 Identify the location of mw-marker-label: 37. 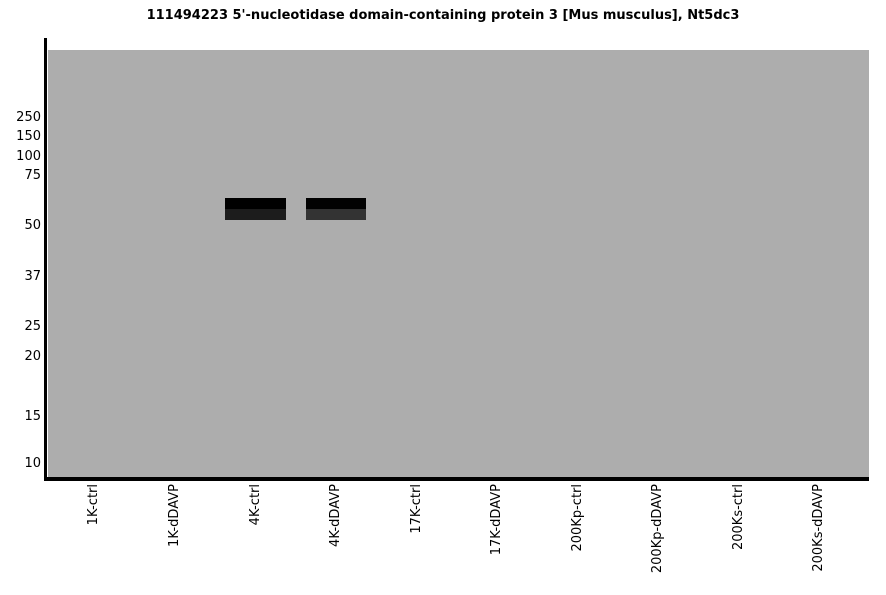
(32, 276).